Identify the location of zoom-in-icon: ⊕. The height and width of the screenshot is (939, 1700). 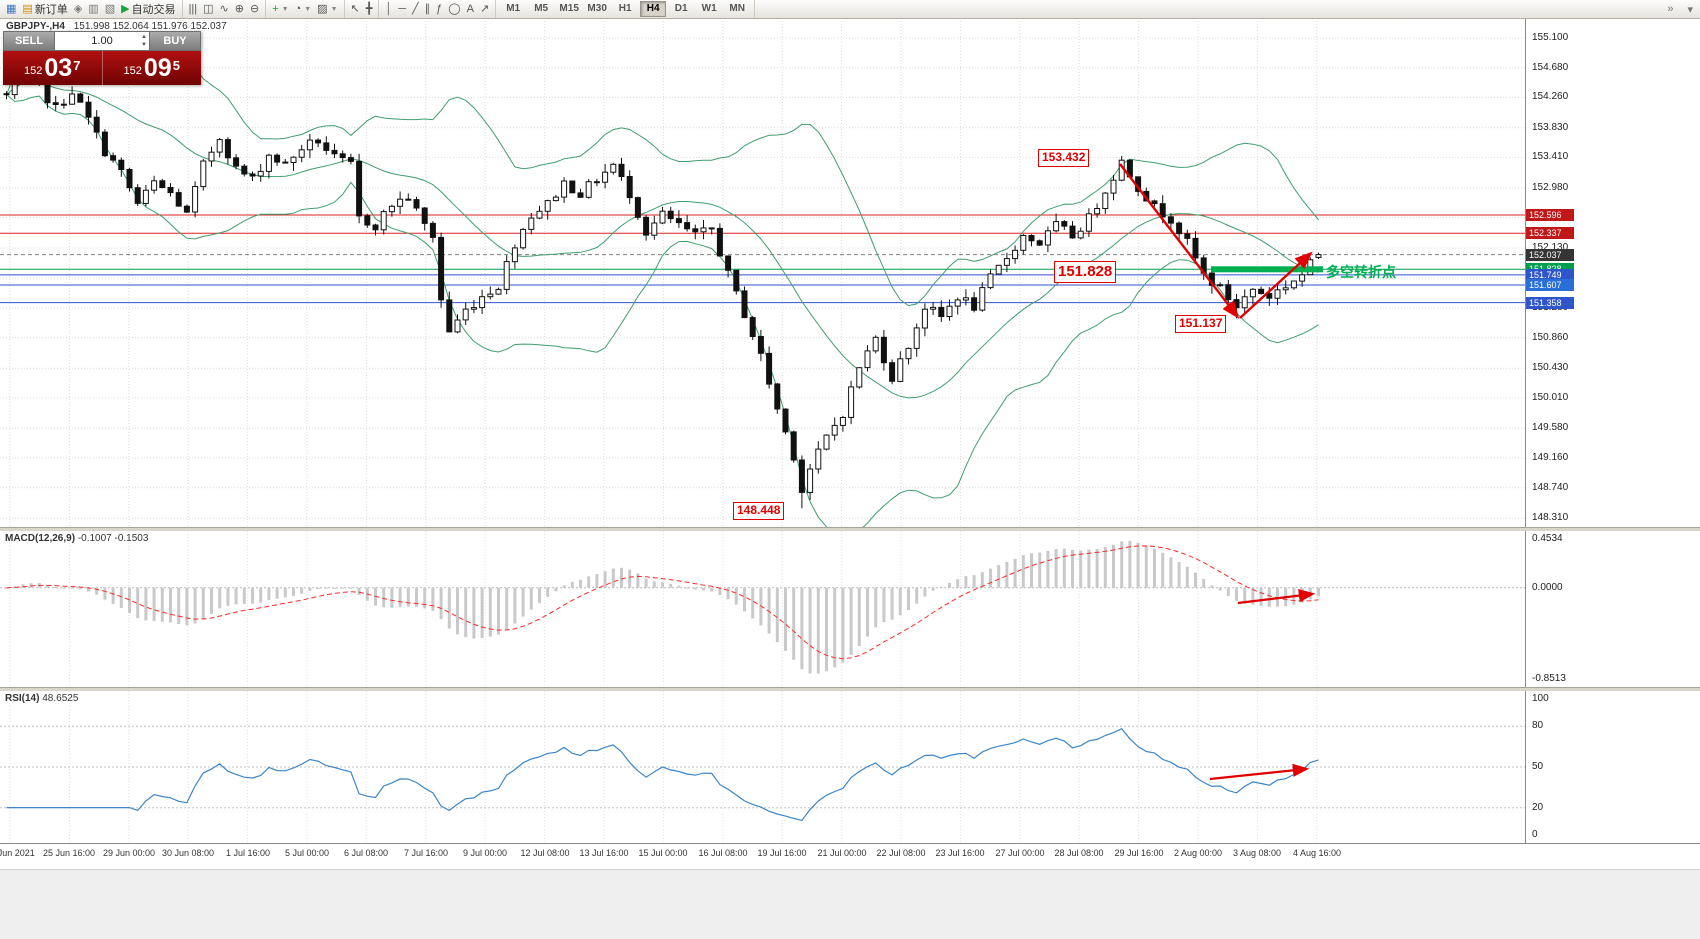
(239, 9).